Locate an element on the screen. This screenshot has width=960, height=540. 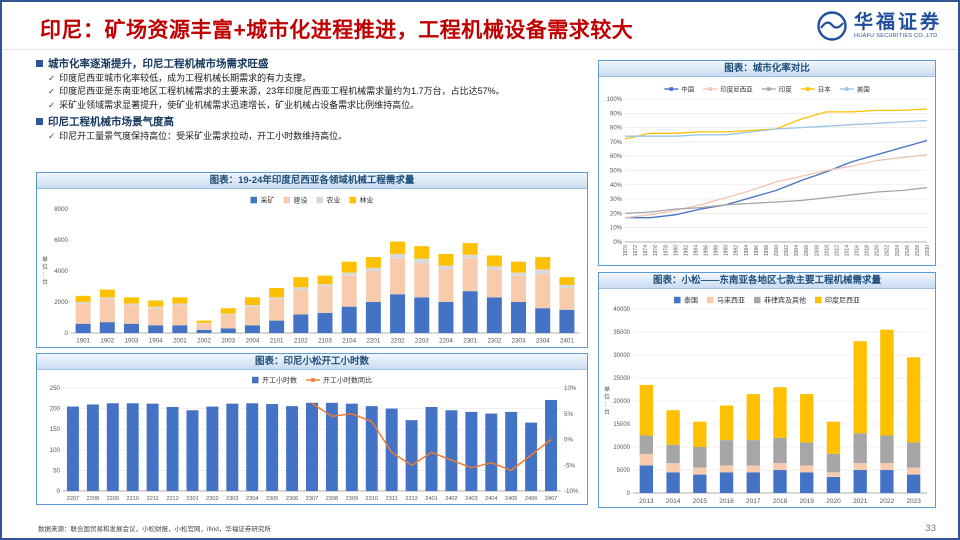
svg-text: 2204 is located at coordinates (446, 341).